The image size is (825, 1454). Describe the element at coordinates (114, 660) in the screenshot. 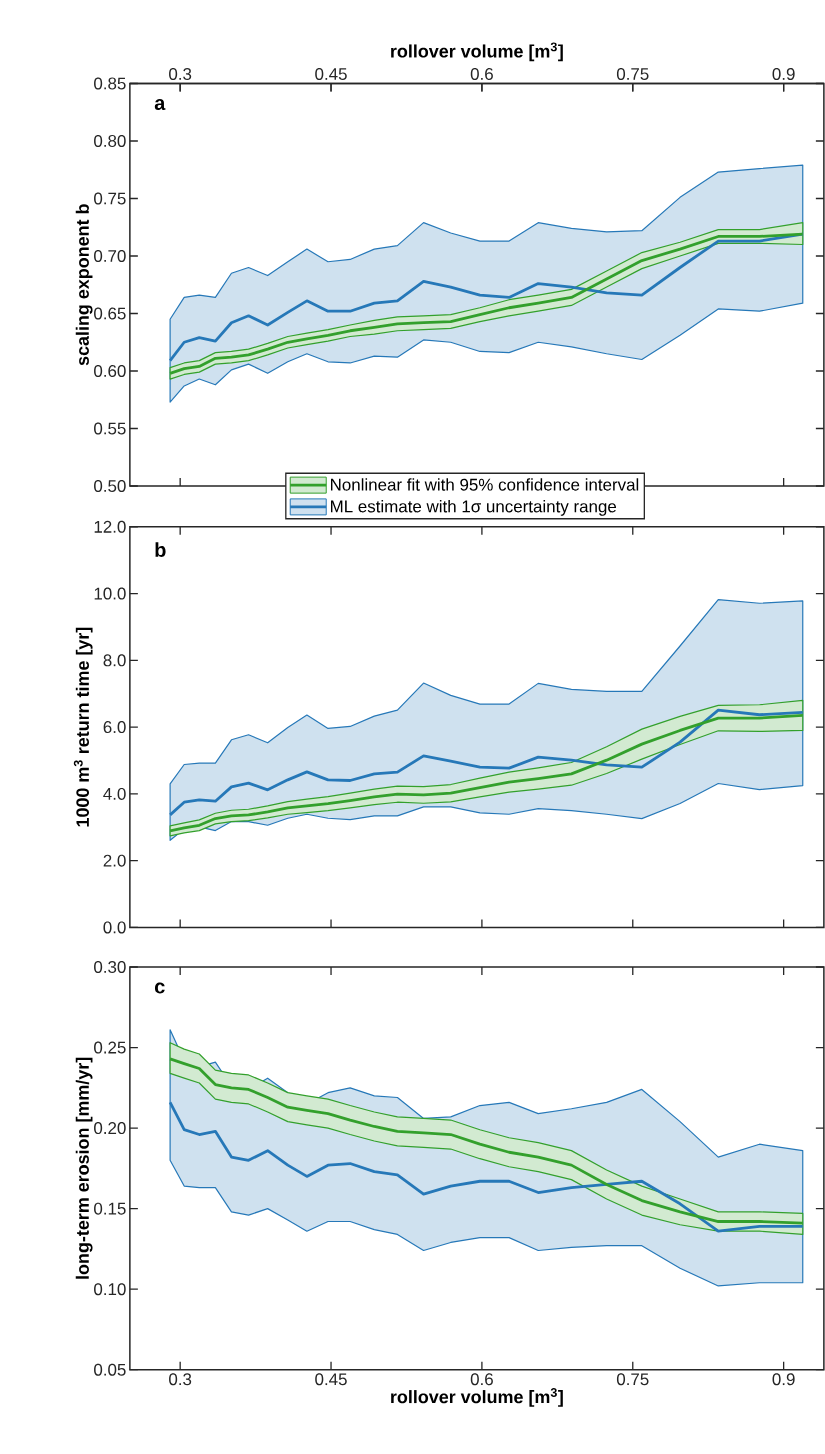

I see `y-tick-label: 8.0` at that location.